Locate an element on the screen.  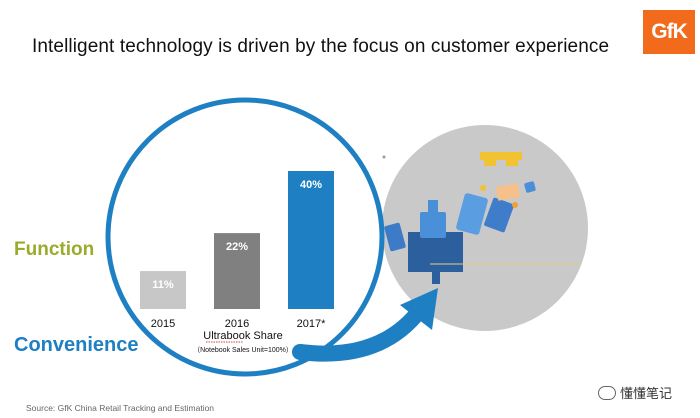
devices-illustration is located at coordinates (482, 218).